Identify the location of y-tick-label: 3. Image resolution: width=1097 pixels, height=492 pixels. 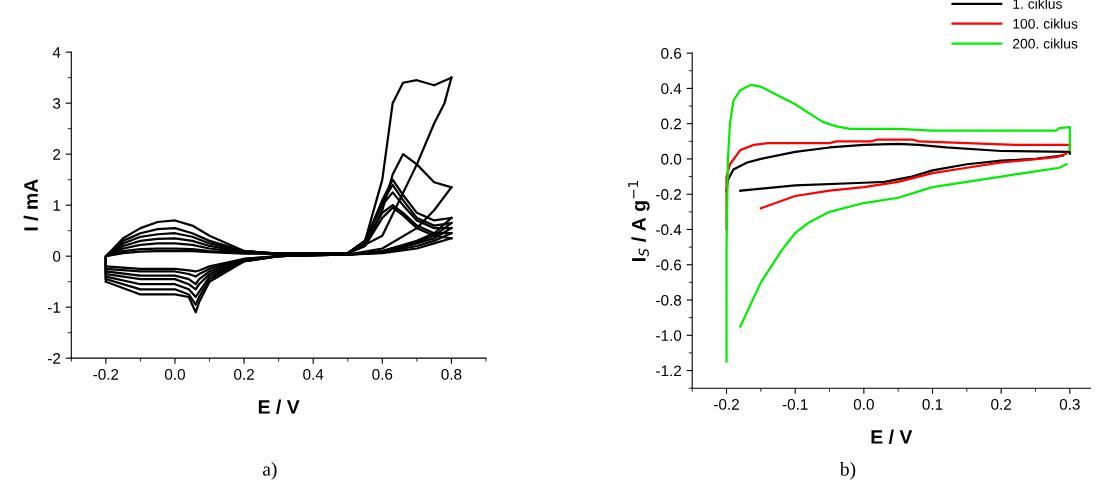
(56, 103).